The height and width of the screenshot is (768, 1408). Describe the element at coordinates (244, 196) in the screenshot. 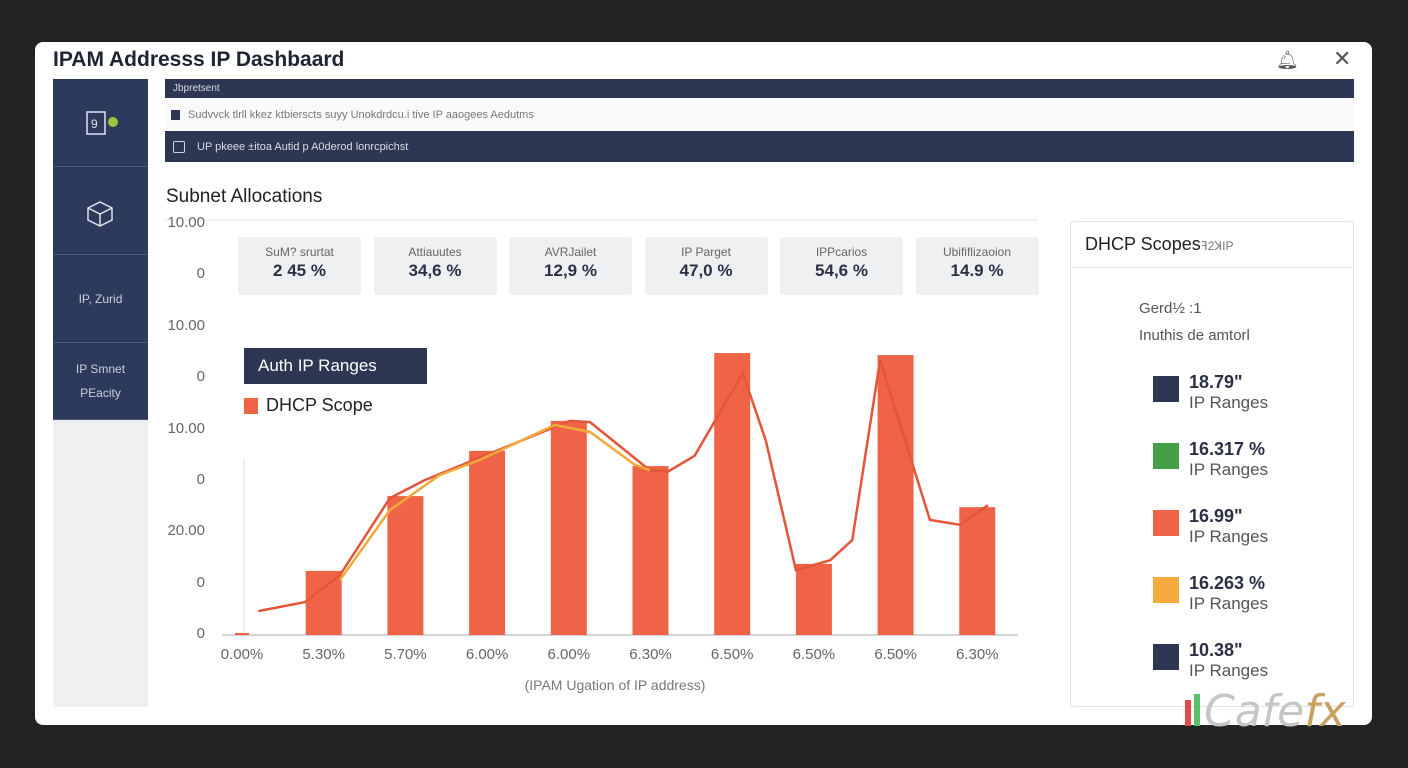

I see `section-heading: Subnet Allocations` at that location.